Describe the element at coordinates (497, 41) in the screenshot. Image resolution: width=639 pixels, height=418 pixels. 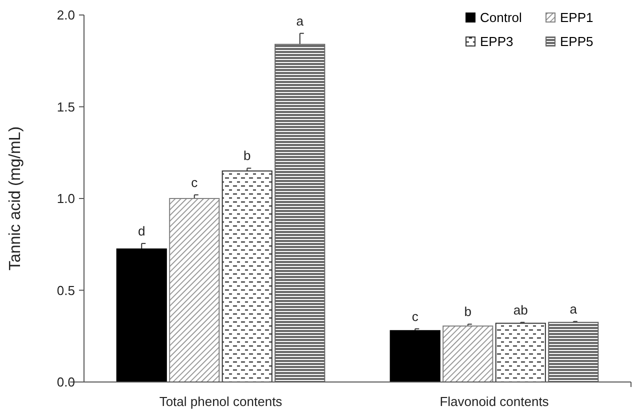
I see `legend-label: EPP3` at that location.